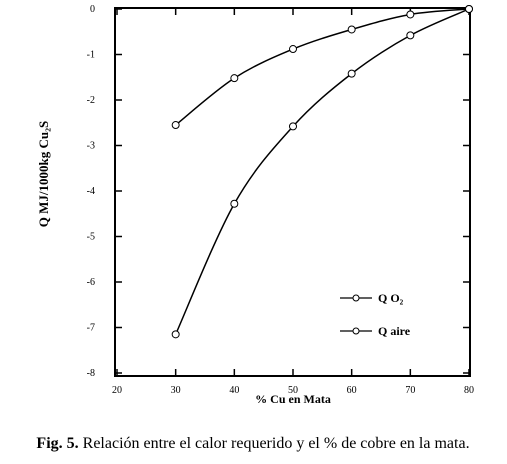  What do you see at coordinates (293, 399) in the screenshot?
I see `x-axis-label: % Cu en Mata` at bounding box center [293, 399].